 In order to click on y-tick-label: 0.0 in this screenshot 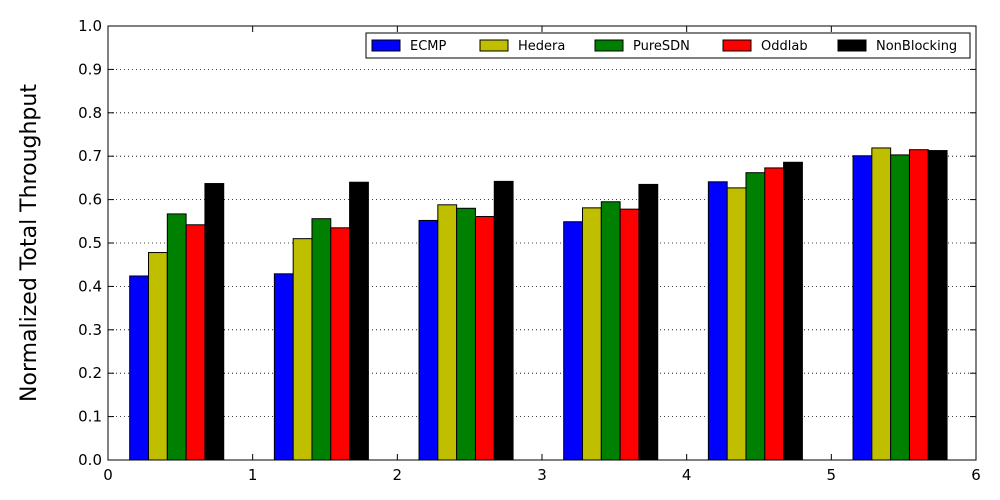, I will do `click(90, 460)`.